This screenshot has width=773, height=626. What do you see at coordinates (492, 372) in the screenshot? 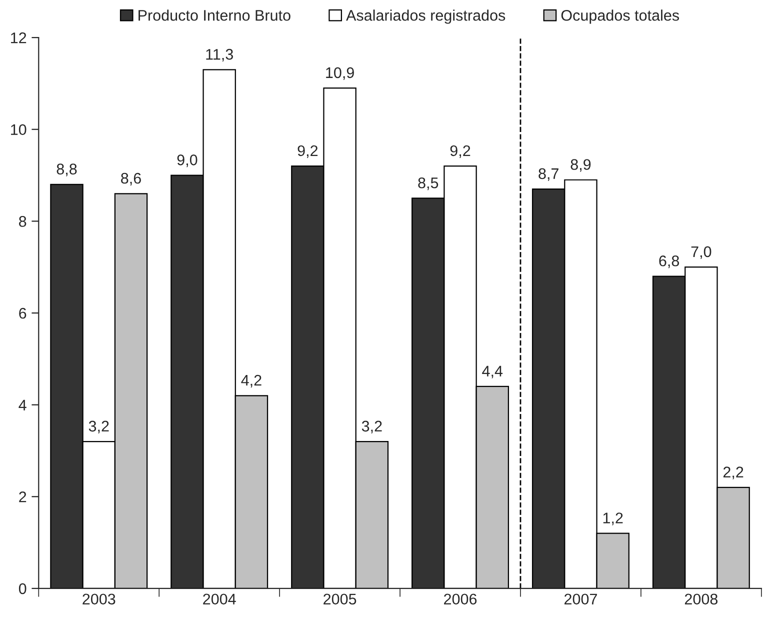
I see `data-label: 4,4` at bounding box center [492, 372].